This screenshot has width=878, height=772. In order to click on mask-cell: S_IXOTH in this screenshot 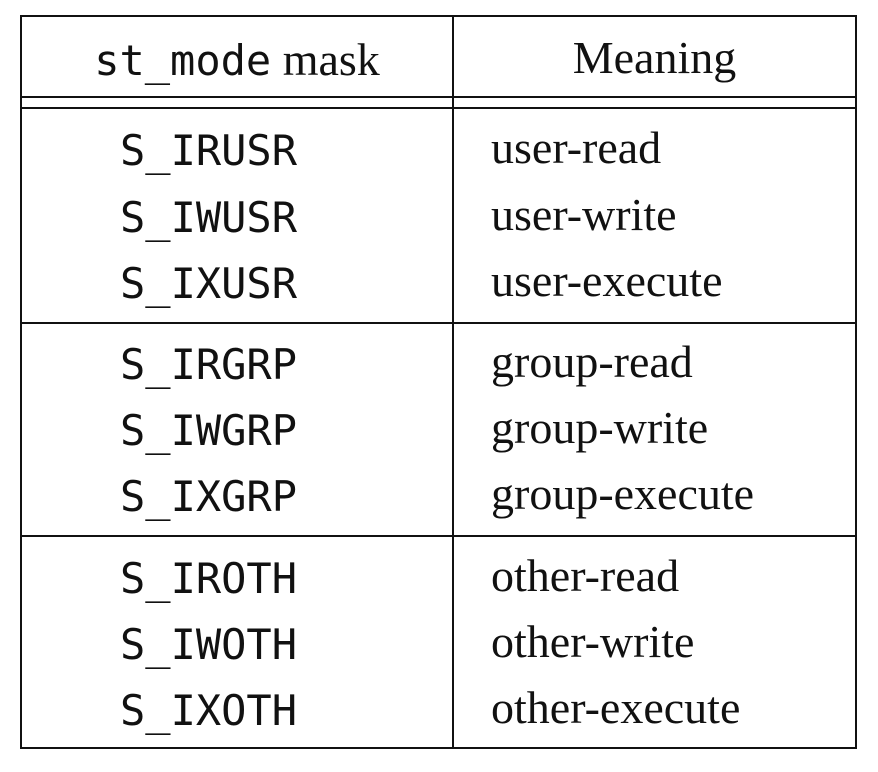, I will do `click(209, 710)`.